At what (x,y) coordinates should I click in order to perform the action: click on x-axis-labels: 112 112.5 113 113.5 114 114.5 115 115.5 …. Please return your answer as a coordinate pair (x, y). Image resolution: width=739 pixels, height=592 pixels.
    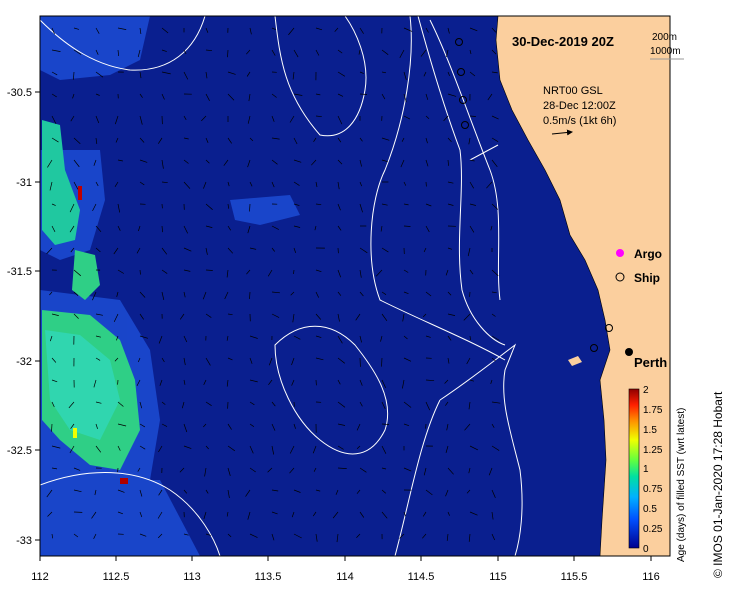
    Looking at the image, I should click on (345, 577).